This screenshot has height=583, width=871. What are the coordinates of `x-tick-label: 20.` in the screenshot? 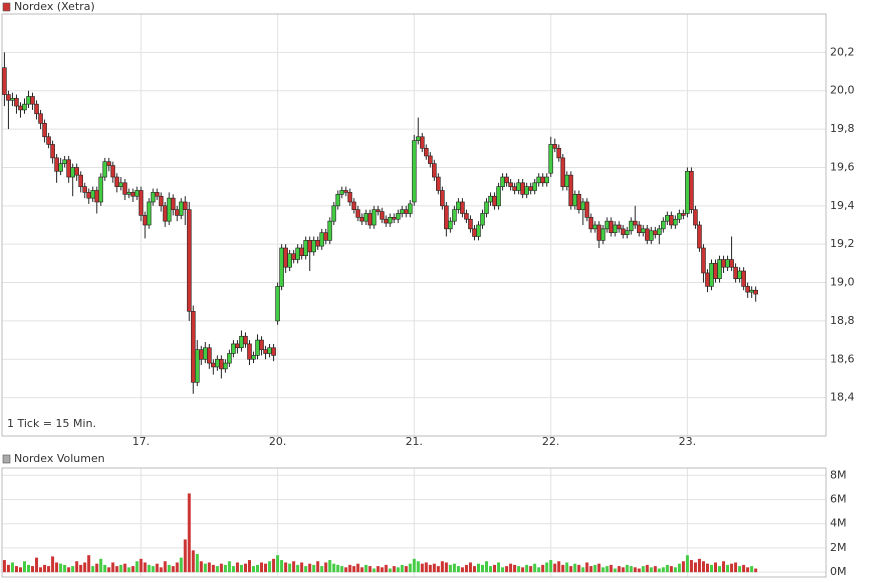 It's located at (278, 441).